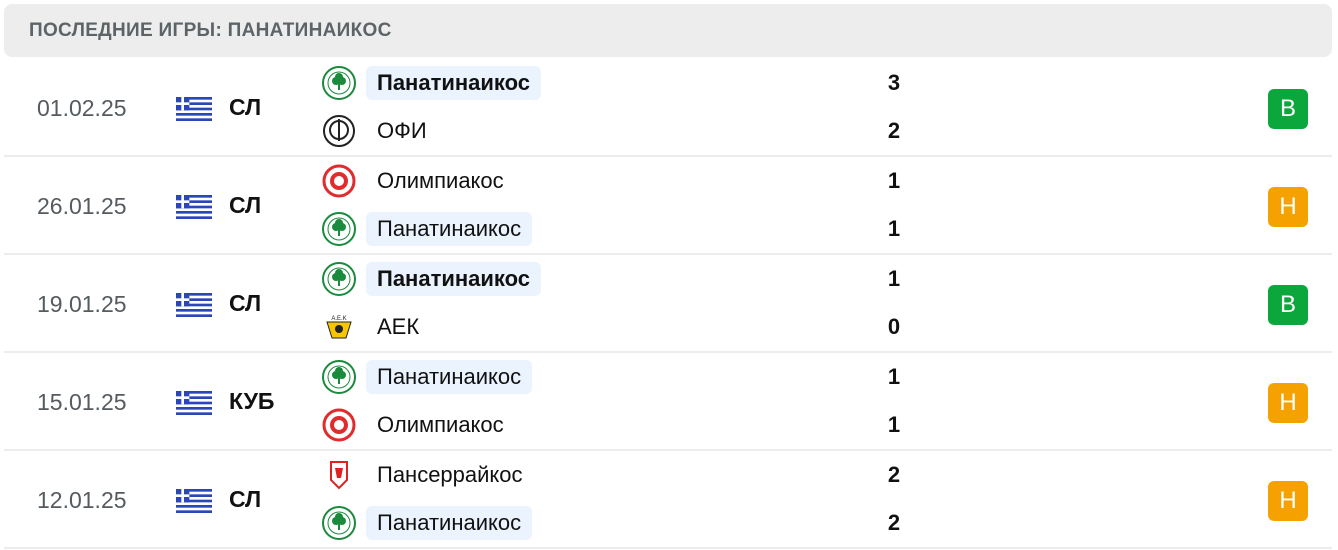  What do you see at coordinates (402, 130) in the screenshot?
I see `team-name: ОФИ` at bounding box center [402, 130].